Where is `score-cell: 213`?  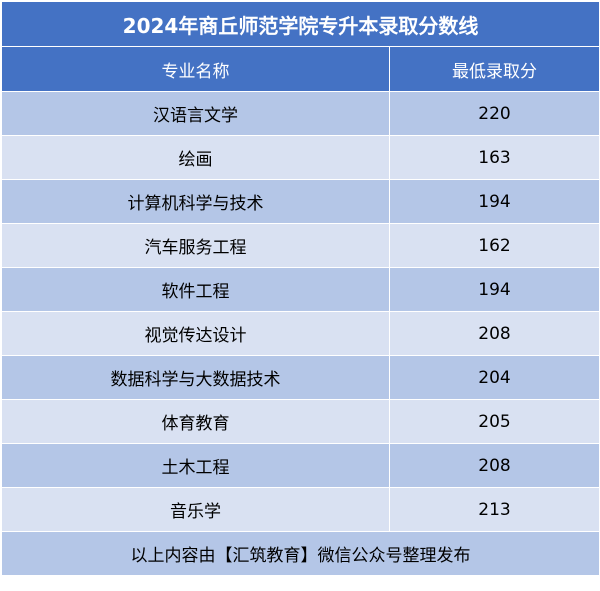
score-cell: 213 is located at coordinates (494, 509).